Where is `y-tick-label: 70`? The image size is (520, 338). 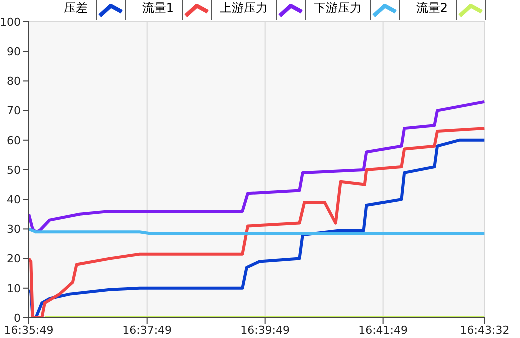
y-tick-label: 70 is located at coordinates (14, 111).